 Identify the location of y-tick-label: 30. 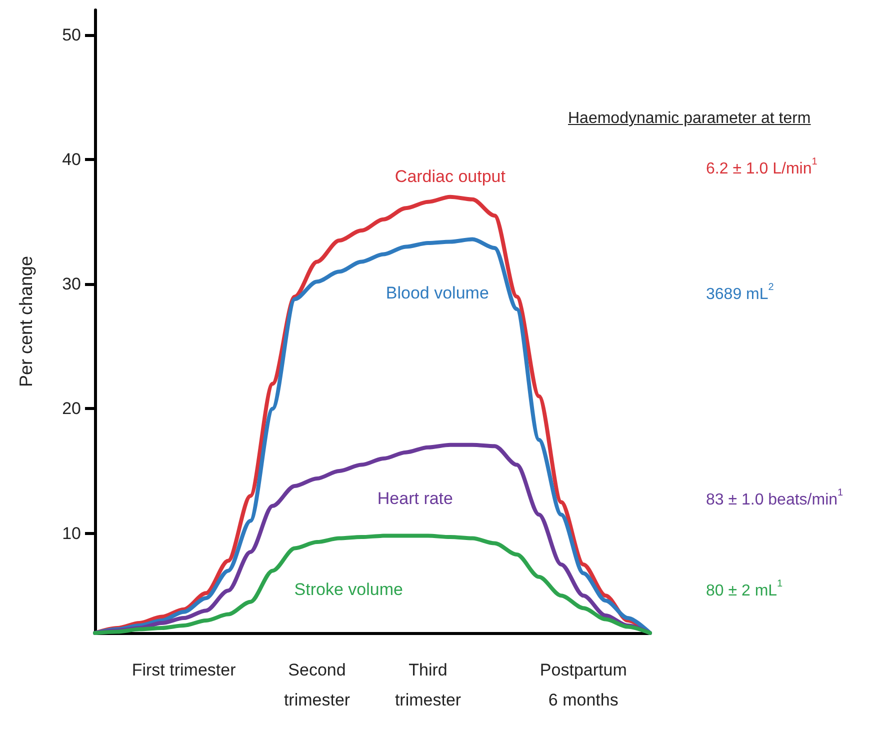
(71, 284).